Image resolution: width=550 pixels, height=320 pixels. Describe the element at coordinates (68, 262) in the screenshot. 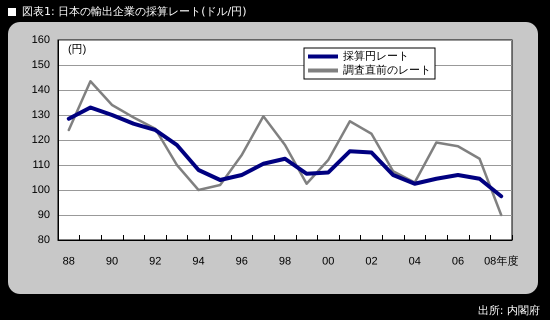

I see `x-tick-label: 88` at that location.